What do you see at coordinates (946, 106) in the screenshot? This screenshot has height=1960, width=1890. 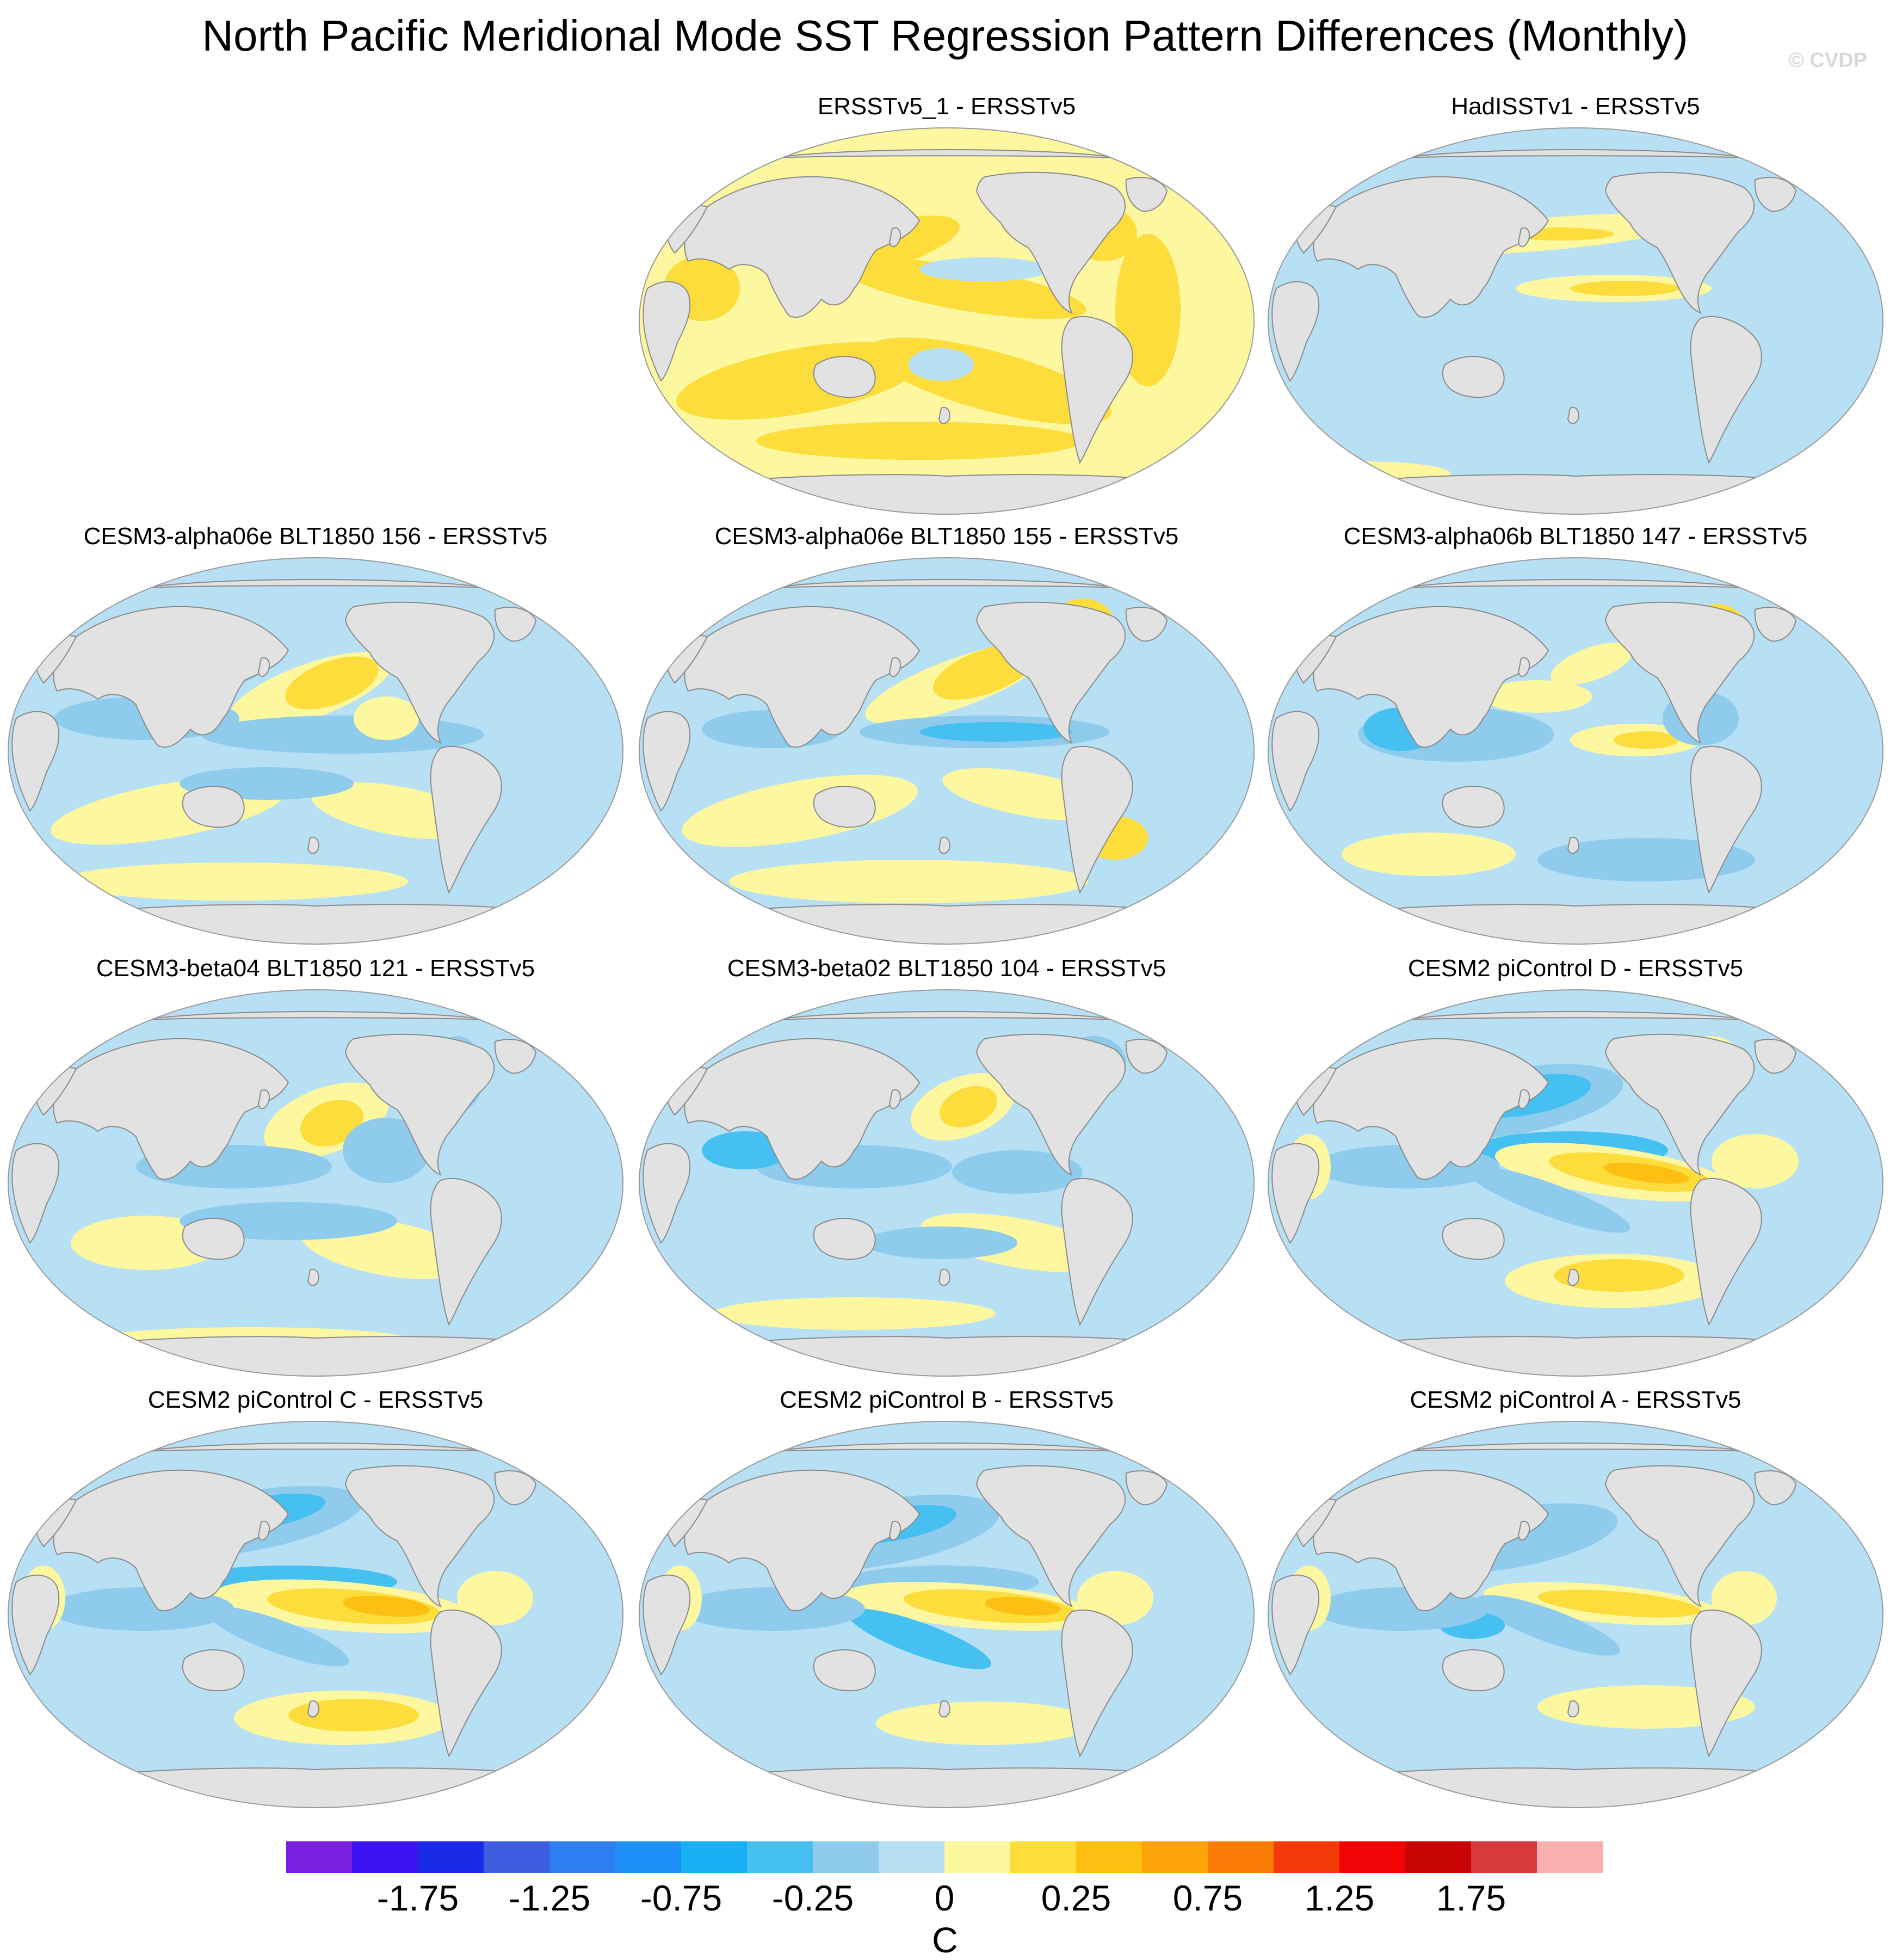 I see `panel-title: ERSSTv5_1 - ERSSTv5` at bounding box center [946, 106].